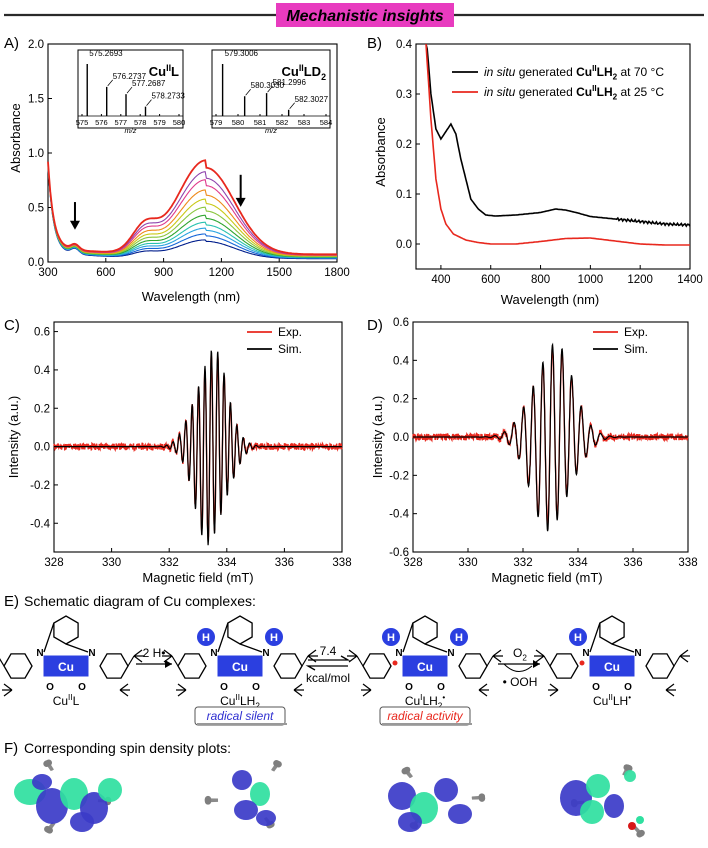 The width and height of the screenshot is (708, 848). What do you see at coordinates (66, 666) in the screenshot?
I see `cu-box` at bounding box center [66, 666].